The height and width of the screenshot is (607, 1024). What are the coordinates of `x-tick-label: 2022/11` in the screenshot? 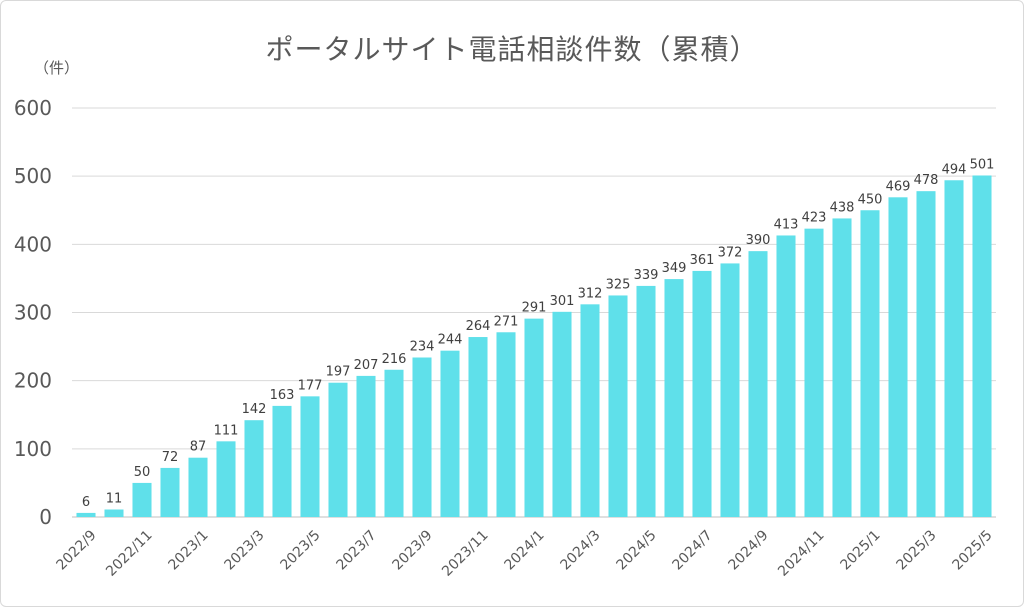 It's located at (129, 553).